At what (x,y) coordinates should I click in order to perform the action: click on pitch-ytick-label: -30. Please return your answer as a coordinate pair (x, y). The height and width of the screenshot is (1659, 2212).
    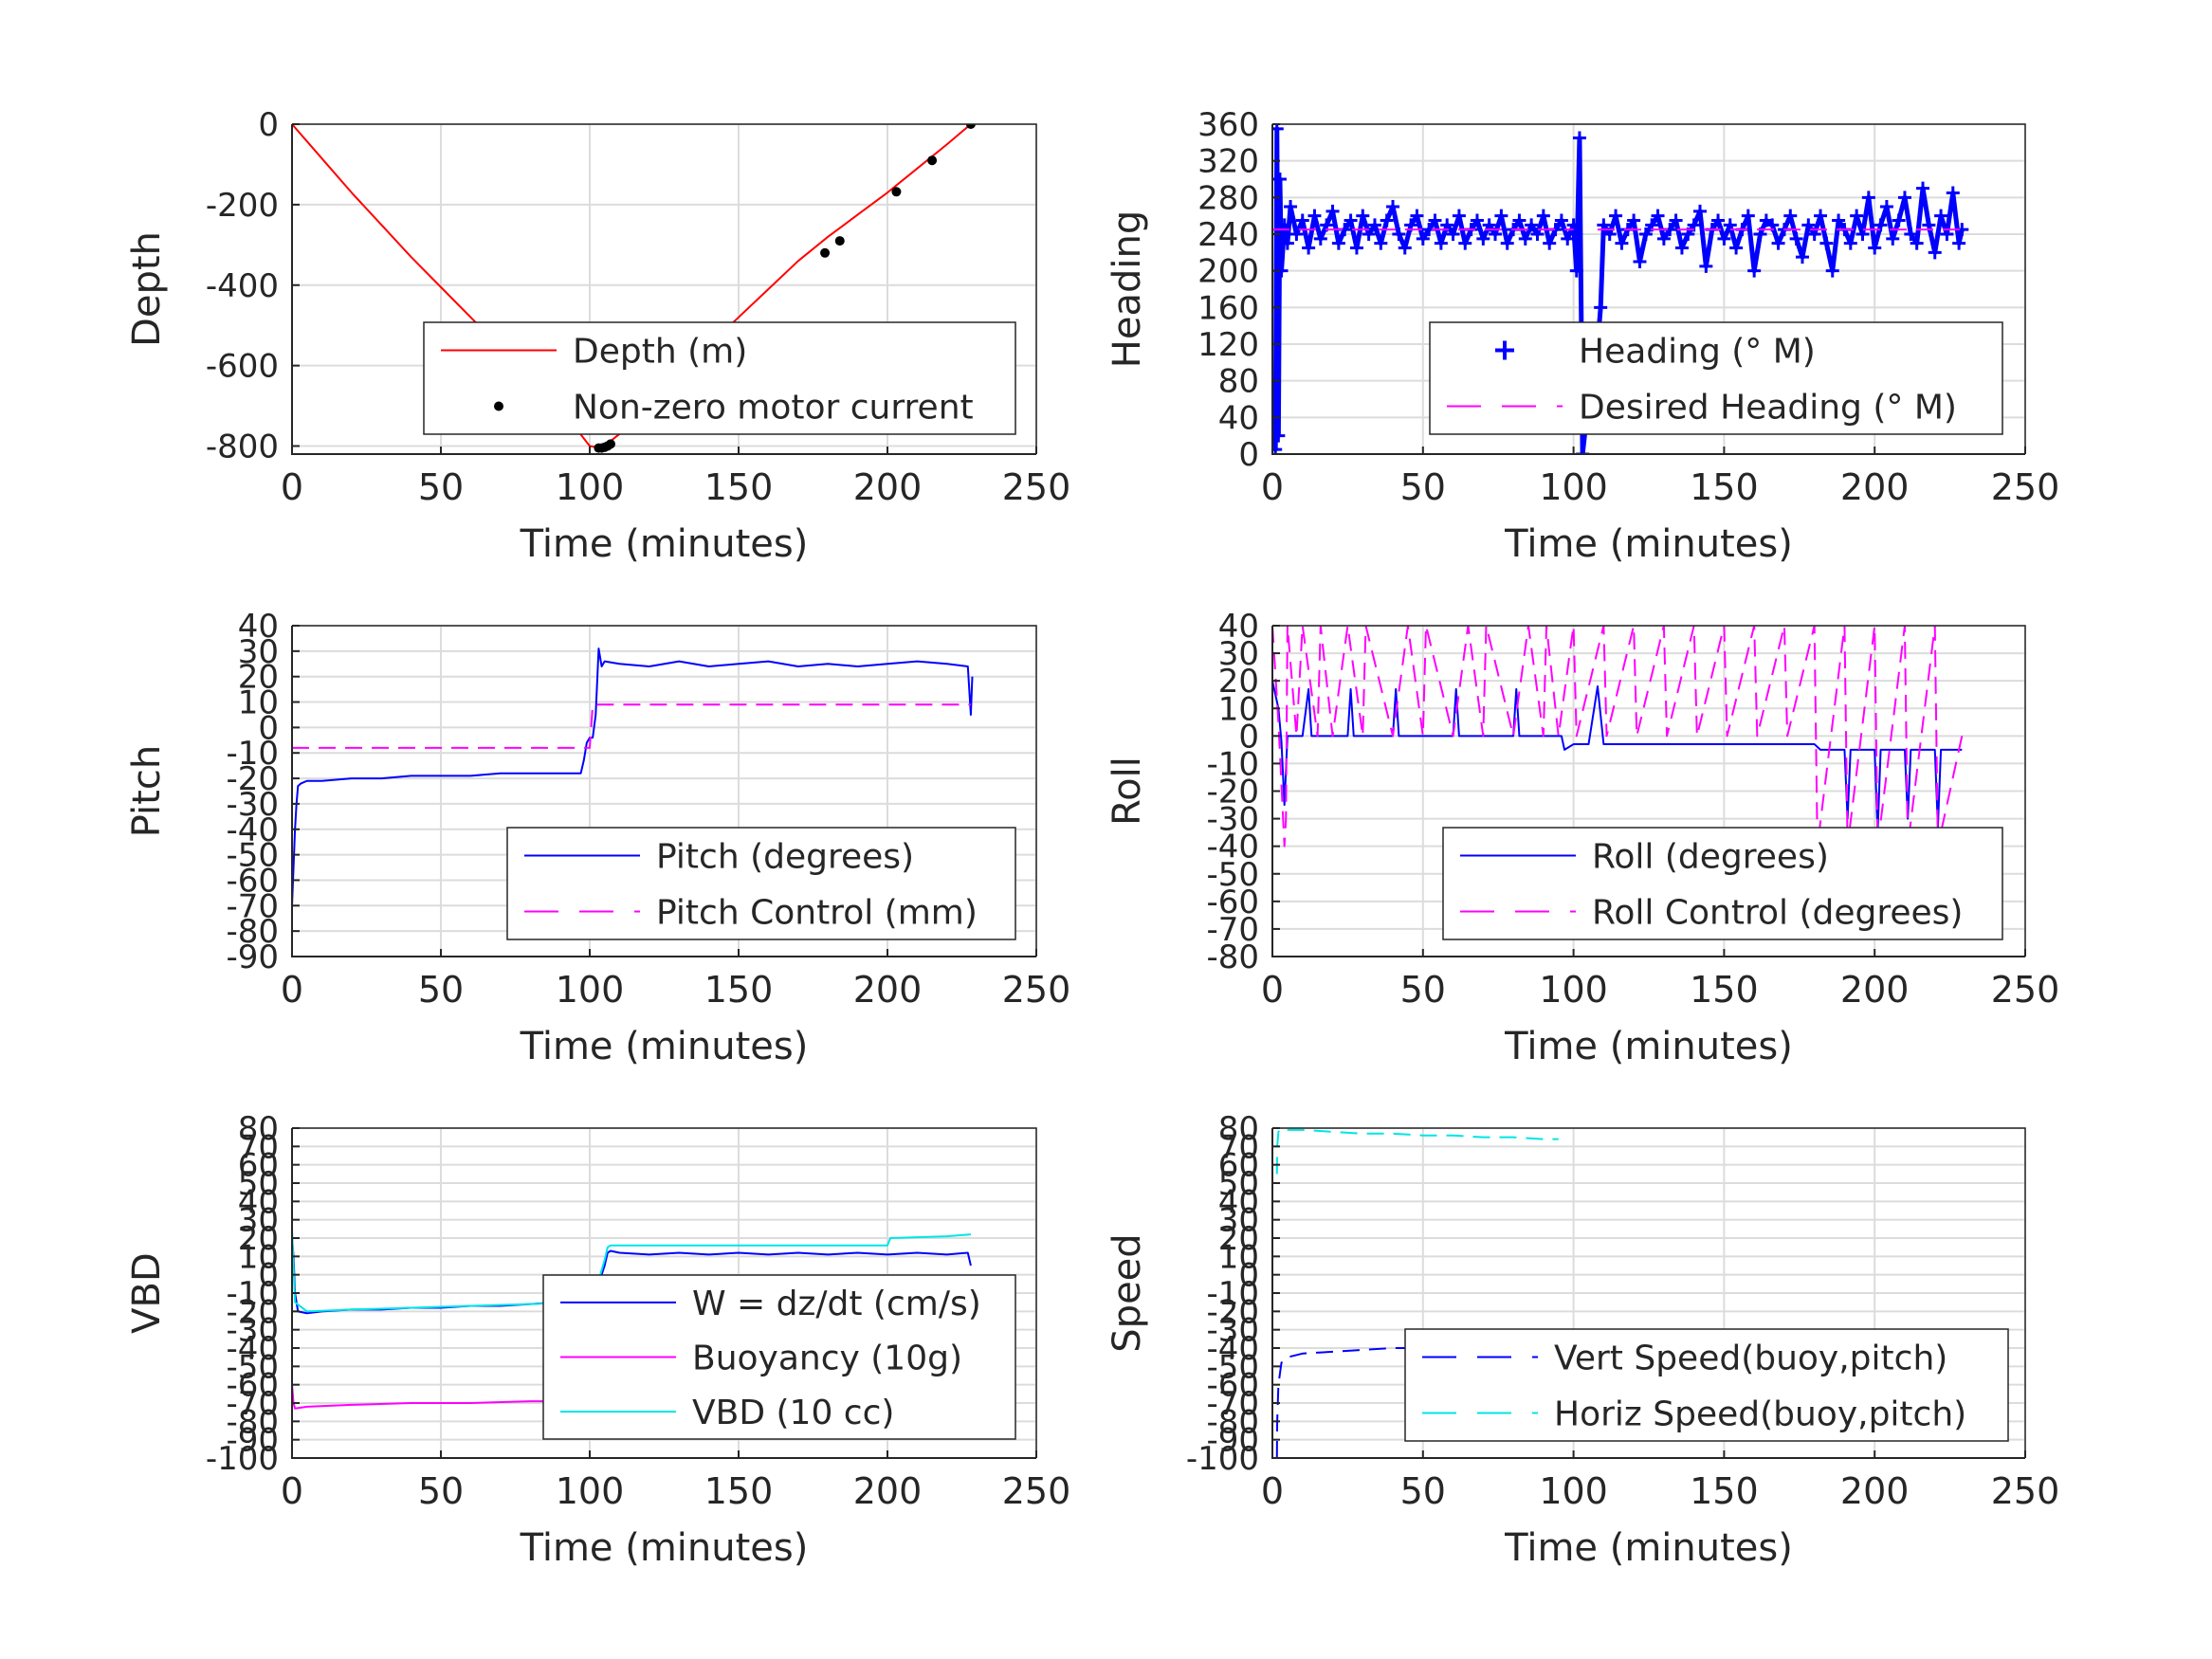
    Looking at the image, I should click on (252, 805).